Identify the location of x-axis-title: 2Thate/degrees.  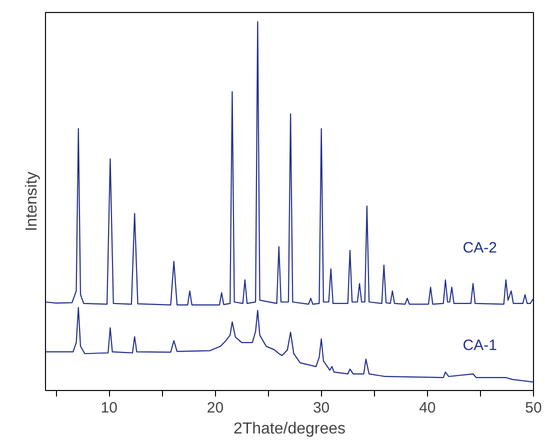
(289, 429).